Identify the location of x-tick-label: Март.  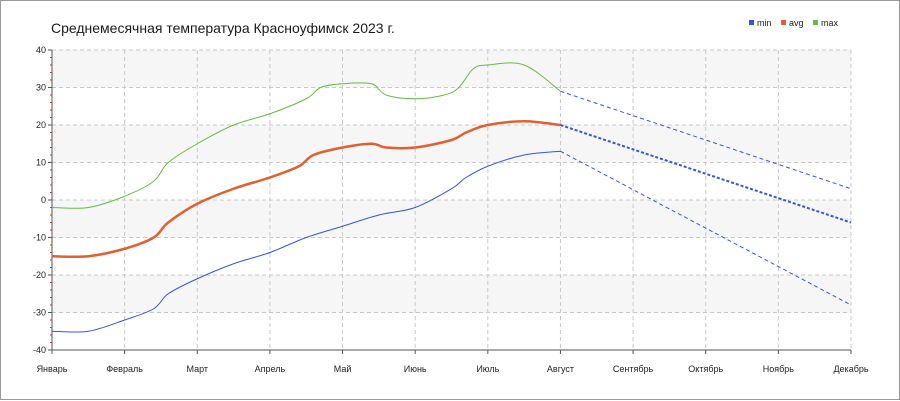
(197, 369).